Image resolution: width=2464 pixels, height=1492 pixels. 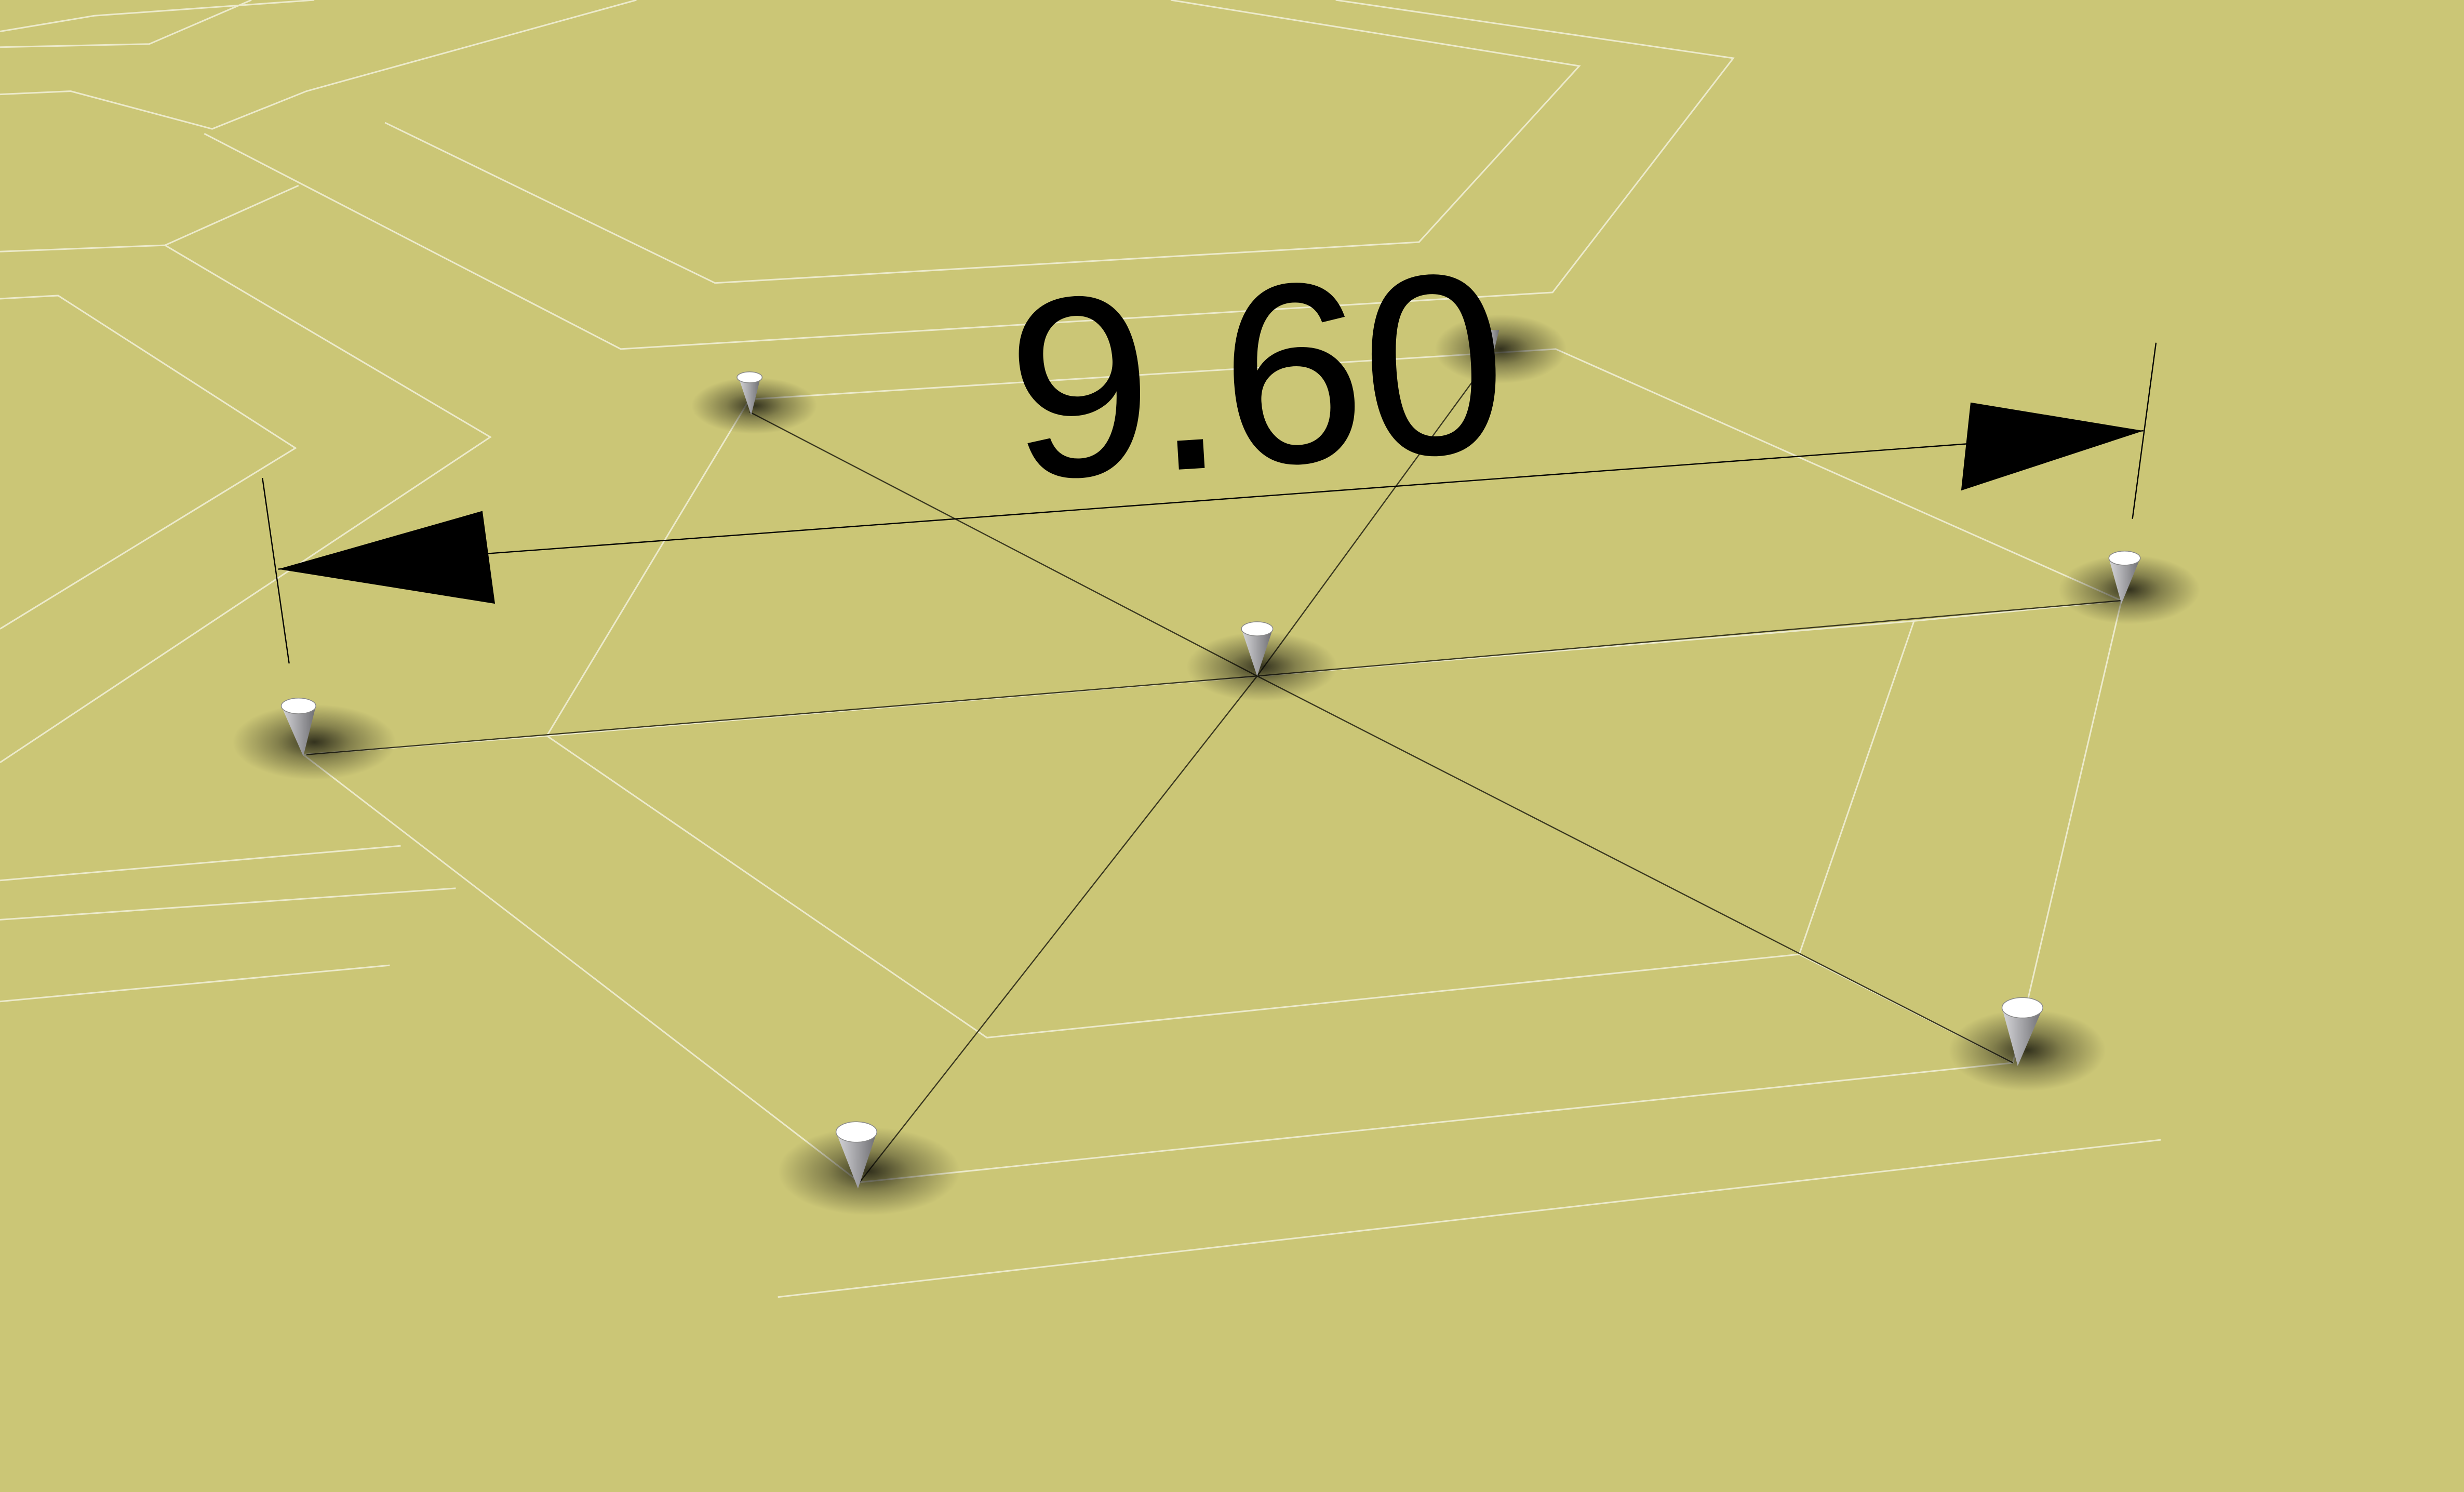 I want to click on dimension-arrow-right-icon, so click(x=2052, y=446).